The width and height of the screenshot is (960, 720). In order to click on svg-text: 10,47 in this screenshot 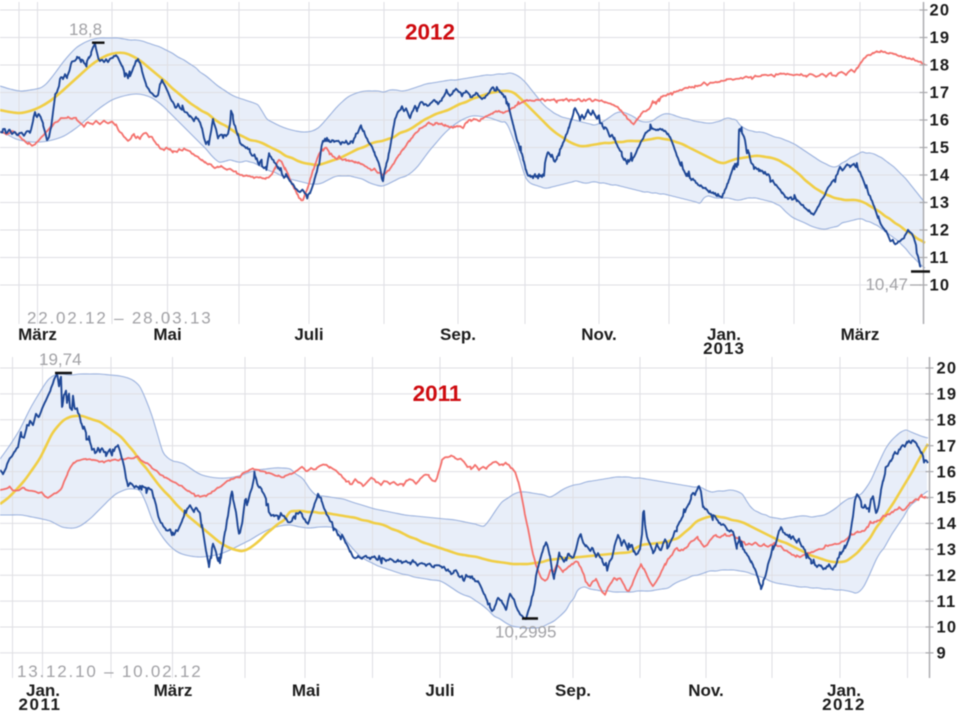, I will do `click(886, 284)`.